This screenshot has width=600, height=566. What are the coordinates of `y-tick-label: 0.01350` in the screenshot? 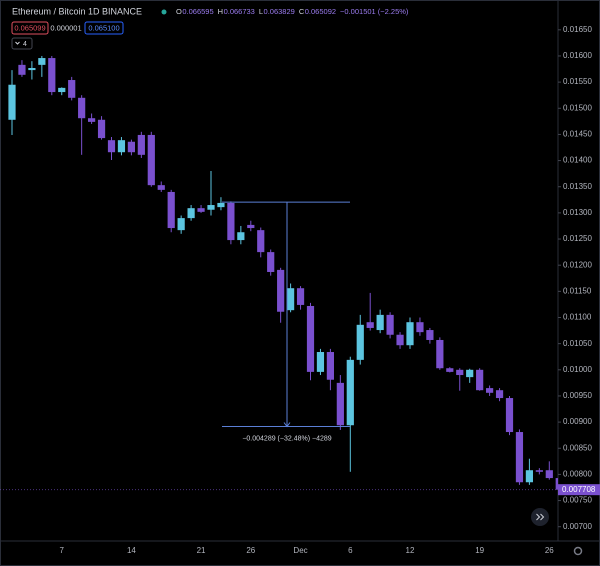 It's located at (577, 186).